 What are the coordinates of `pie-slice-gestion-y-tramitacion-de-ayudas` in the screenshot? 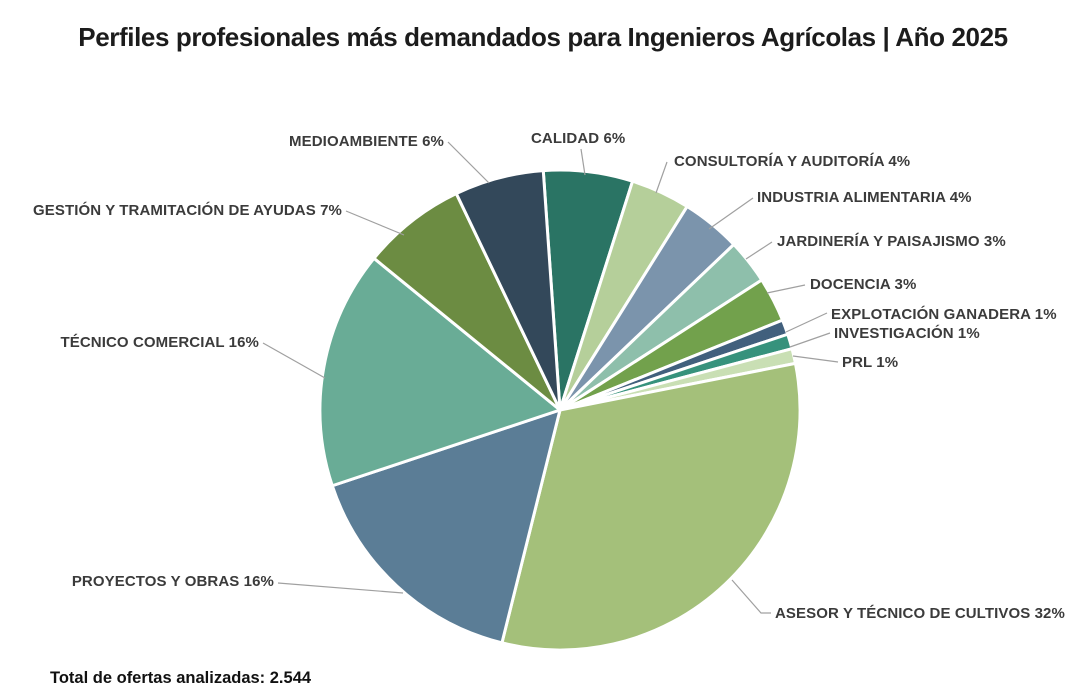 It's located at (467, 302).